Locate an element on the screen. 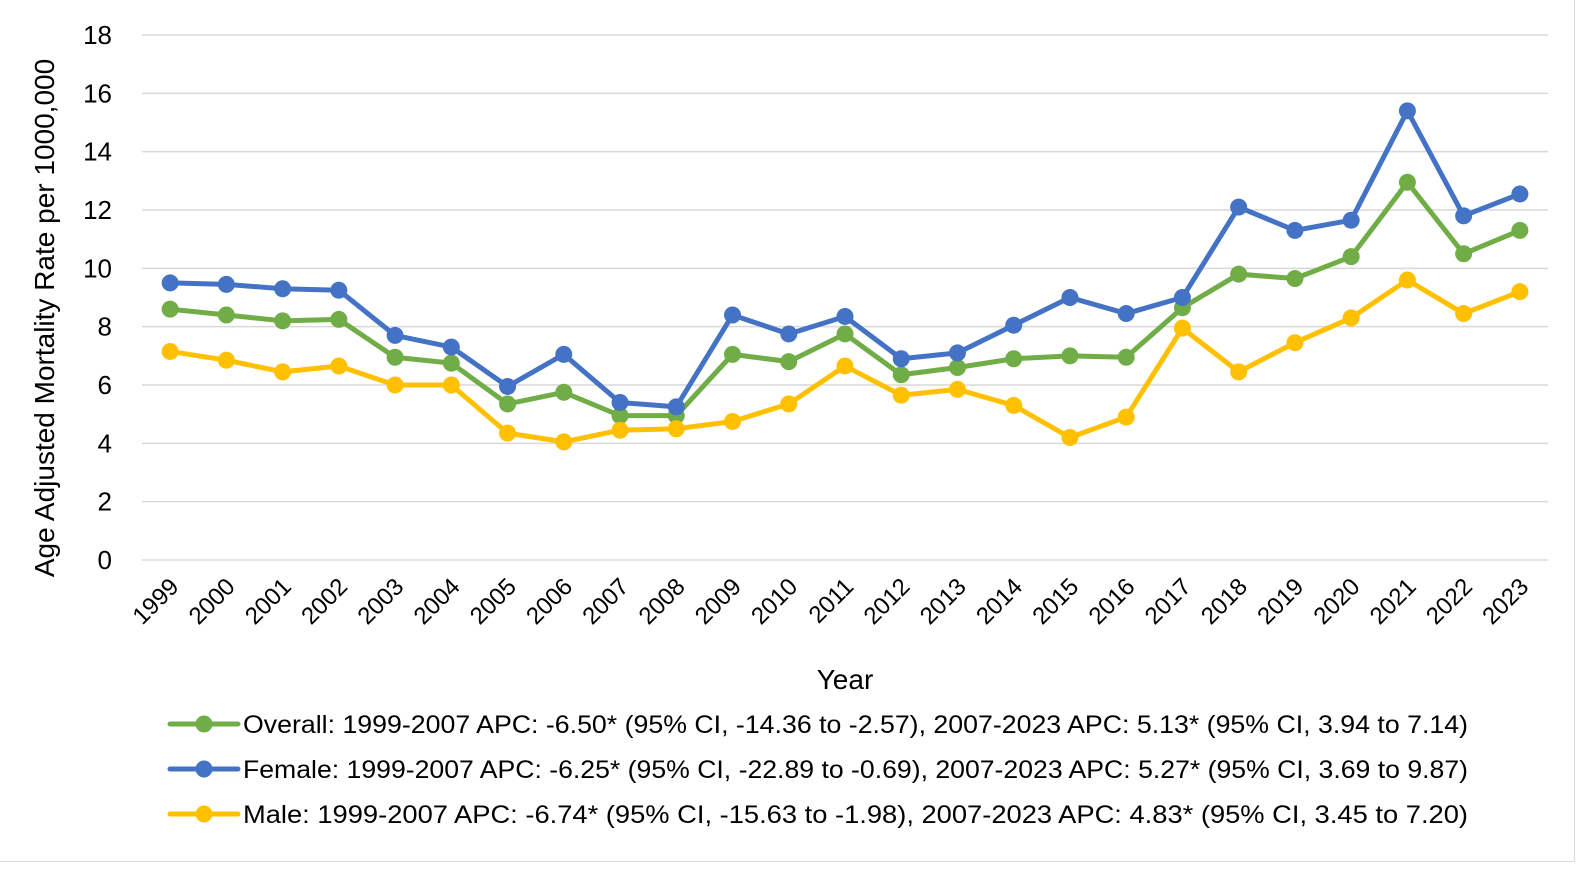  x-tick-label: 2004 is located at coordinates (437, 601).